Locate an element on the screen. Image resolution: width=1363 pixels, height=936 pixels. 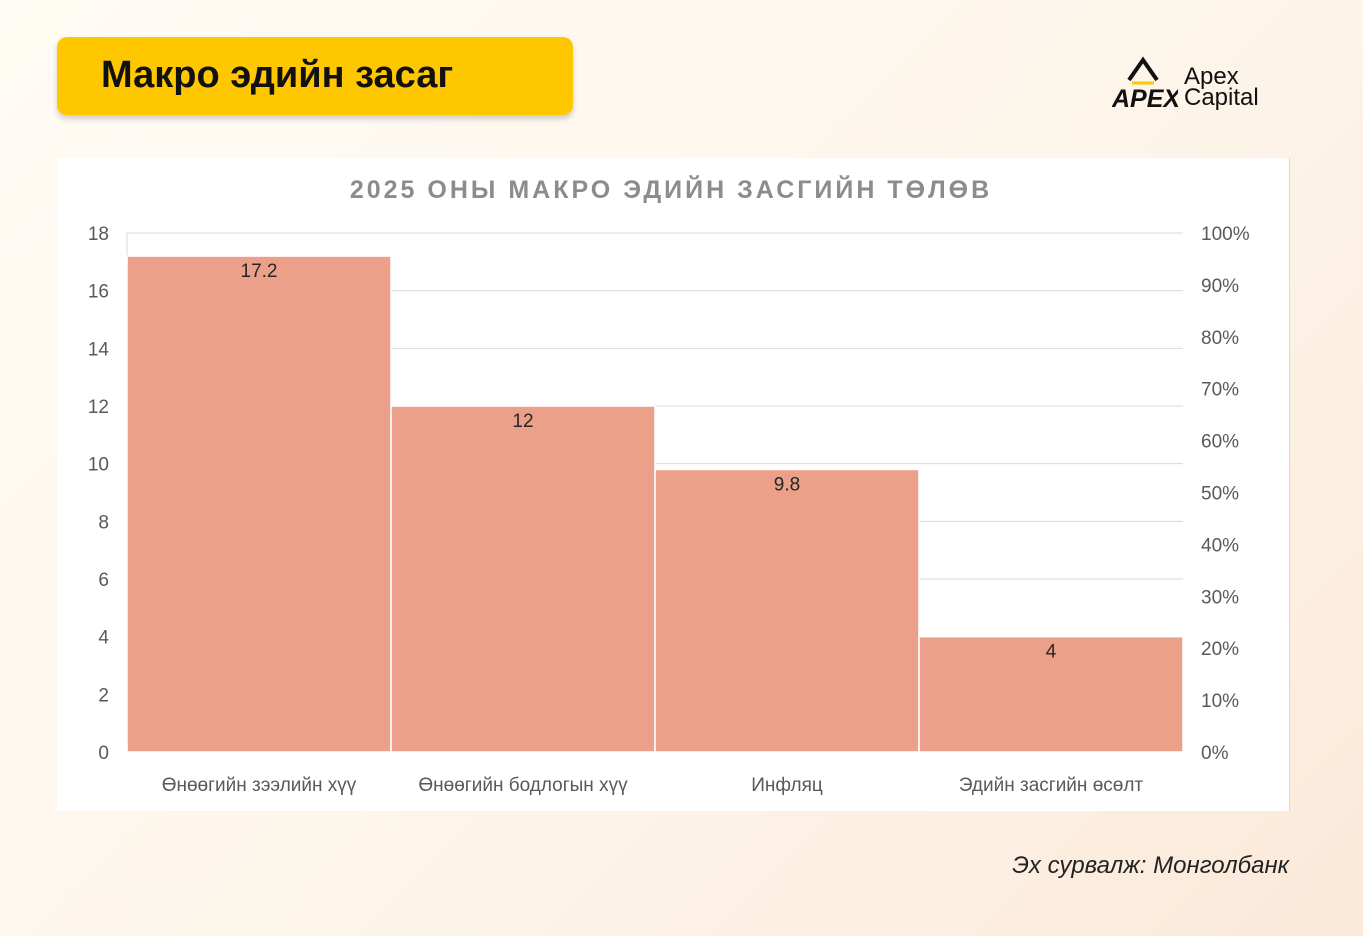
category-label: Эдийн засгийн өсөлт is located at coordinates (1051, 785).